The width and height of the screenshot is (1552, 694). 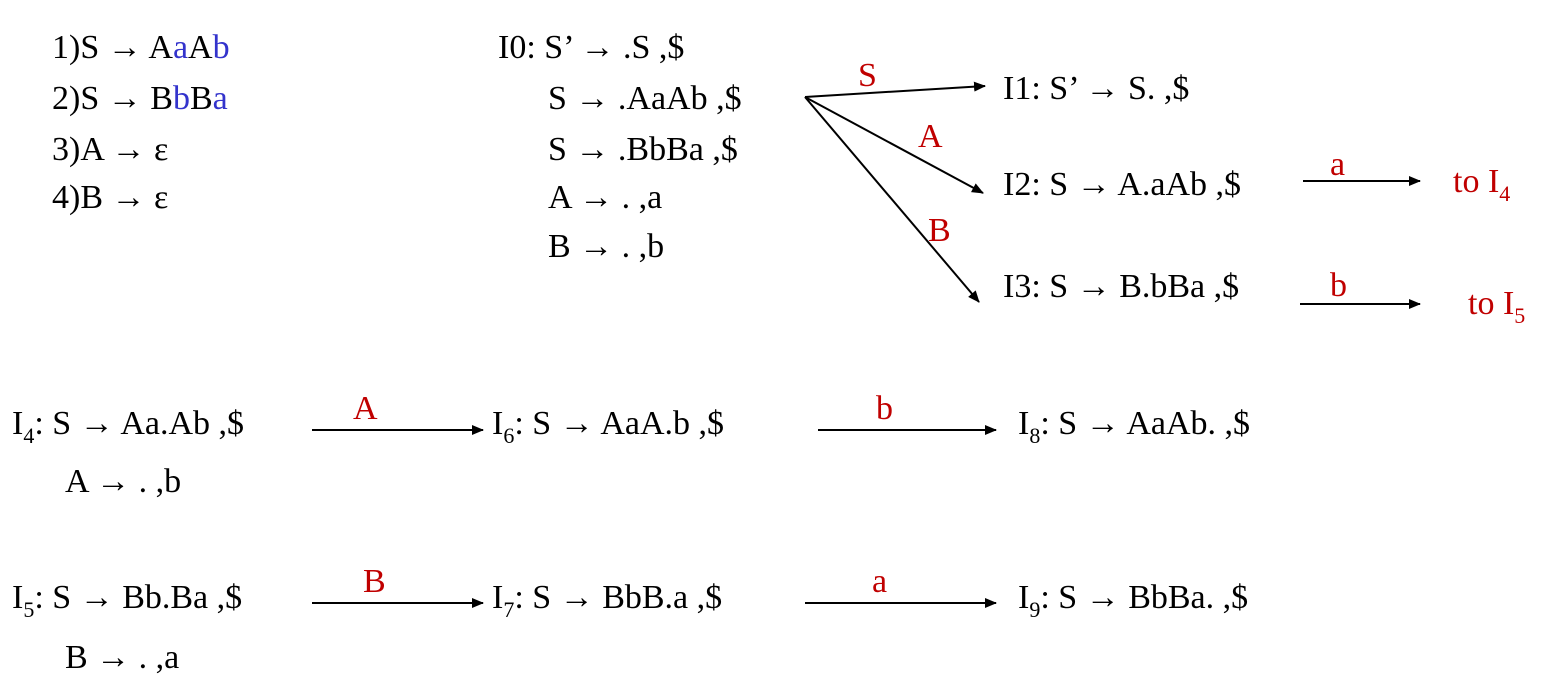 What do you see at coordinates (895, 89) in the screenshot?
I see `arrow-I0-I1` at bounding box center [895, 89].